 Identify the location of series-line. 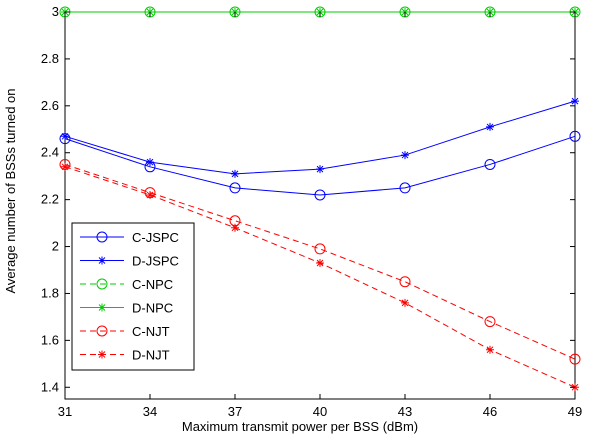
(320, 165).